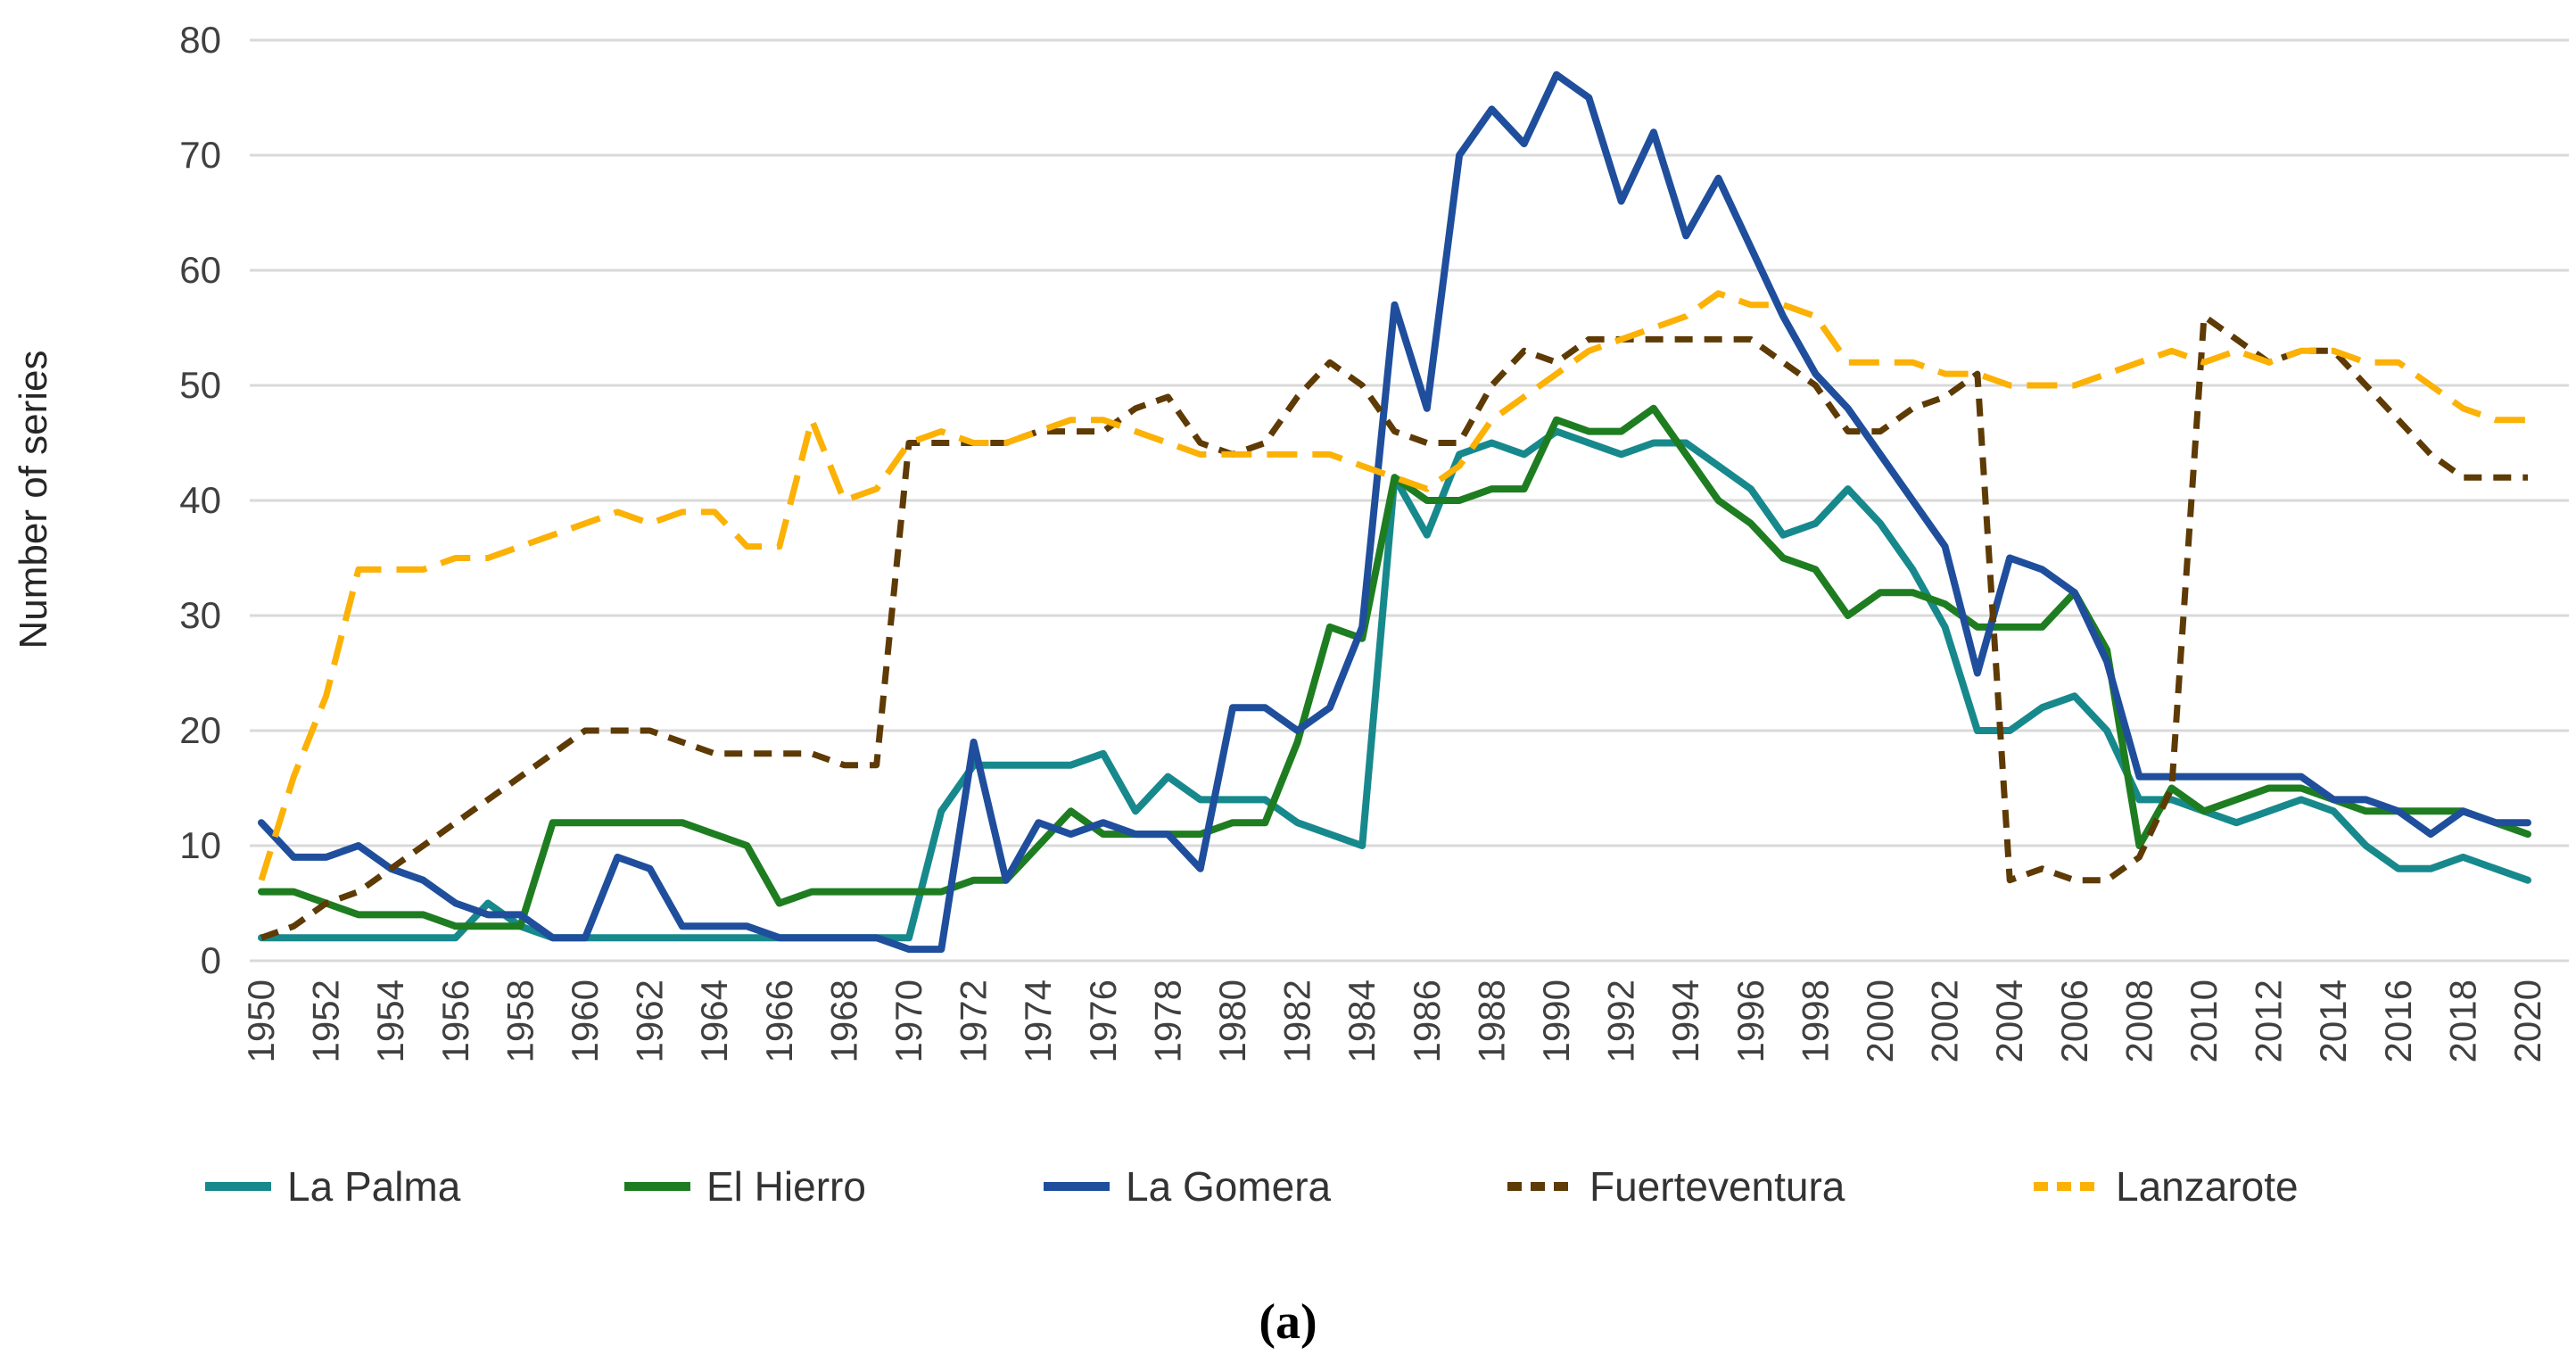 The width and height of the screenshot is (2576, 1372). I want to click on x-tick-label-1950: 1950, so click(261, 1020).